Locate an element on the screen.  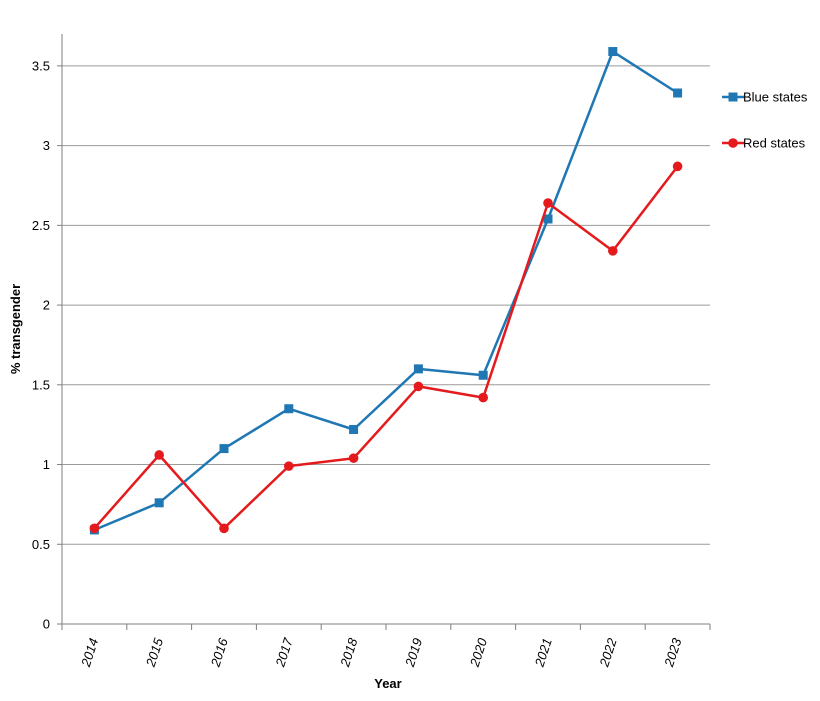
y-tick-label: 3 is located at coordinates (46, 145).